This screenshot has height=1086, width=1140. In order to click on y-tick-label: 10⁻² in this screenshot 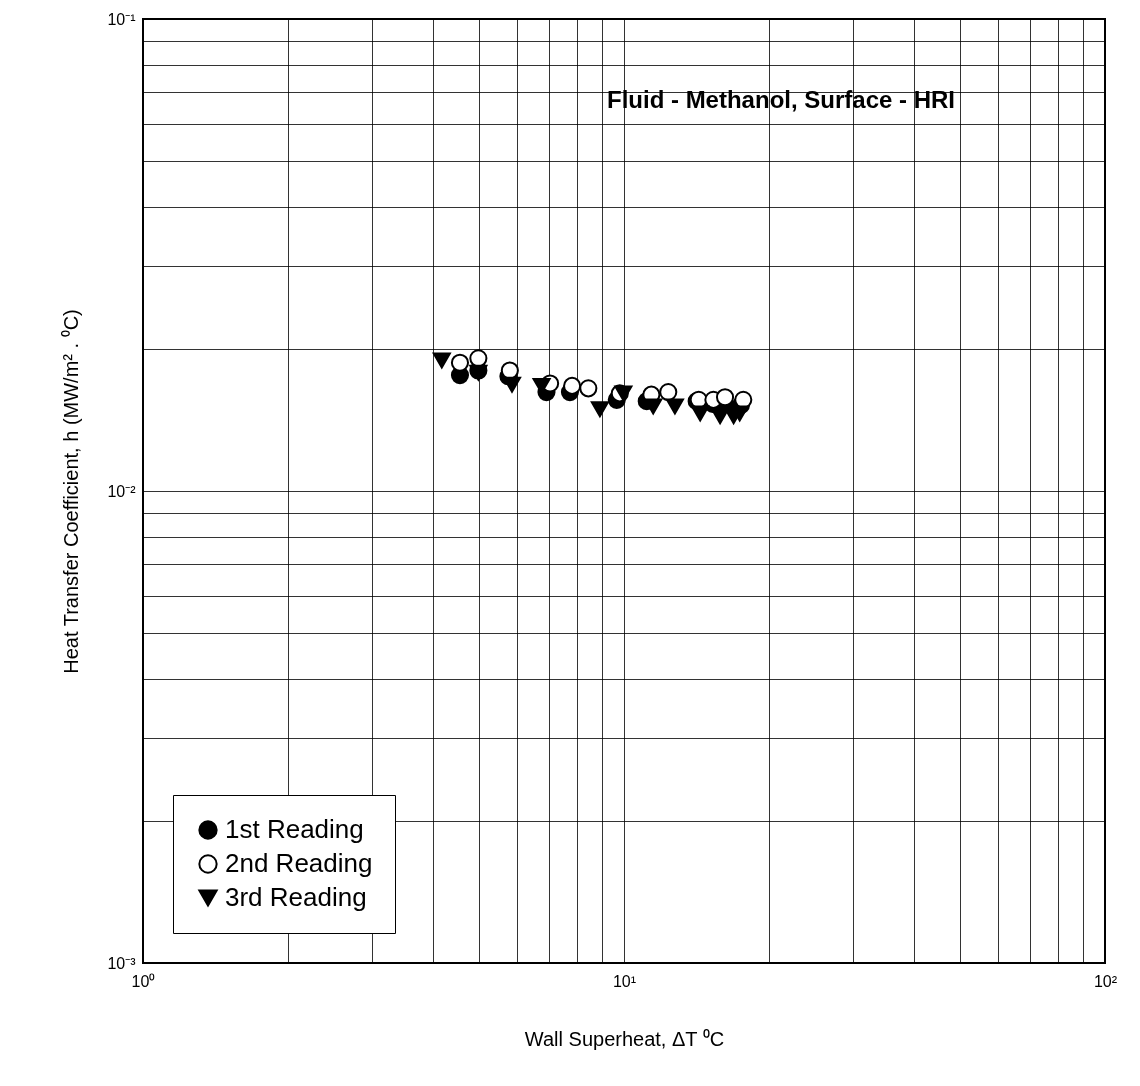, I will do `click(122, 491)`.